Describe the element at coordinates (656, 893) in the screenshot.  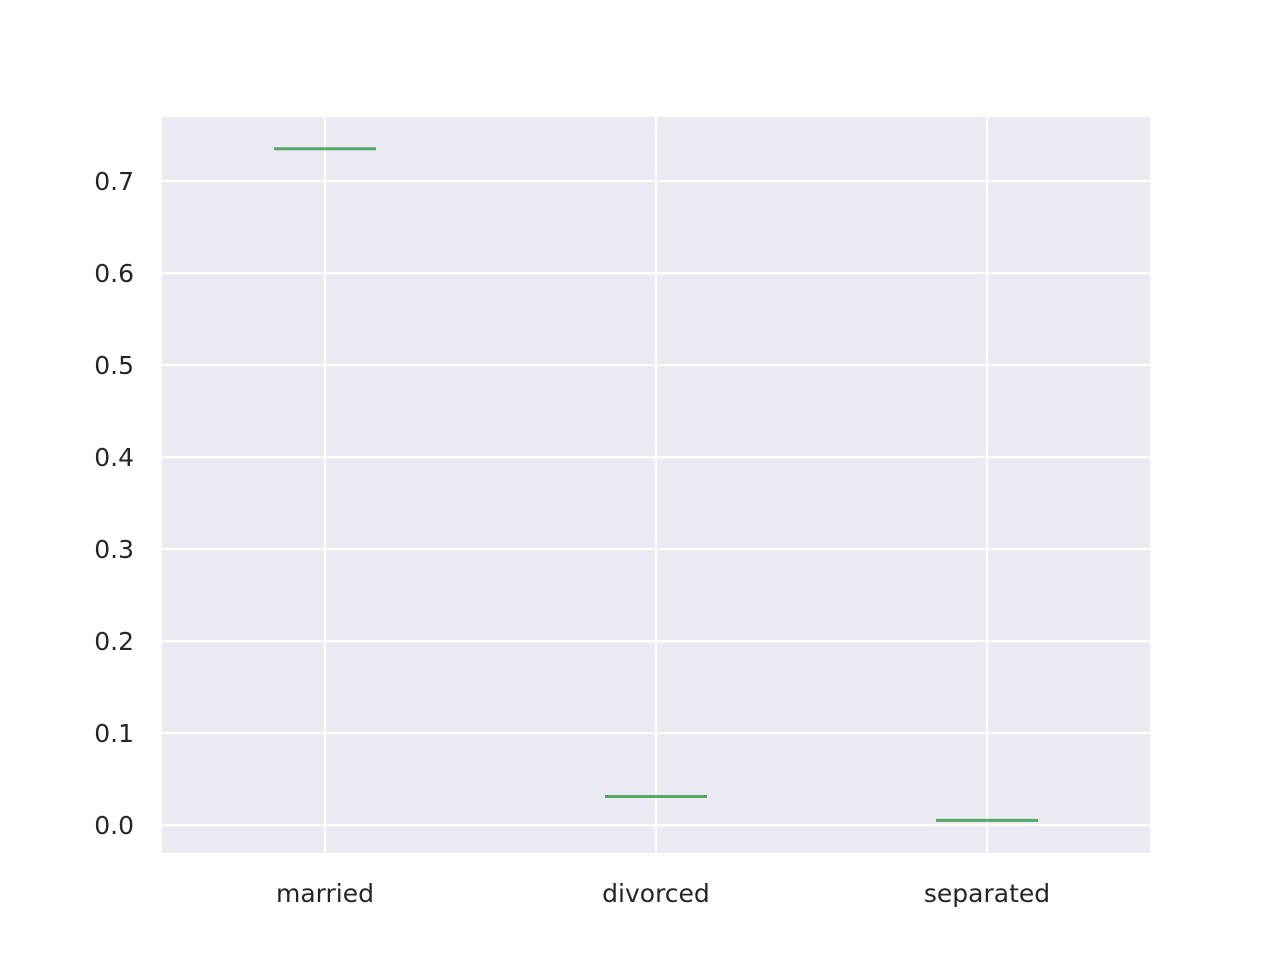
I see `x-tick-label-divorced: divorced` at that location.